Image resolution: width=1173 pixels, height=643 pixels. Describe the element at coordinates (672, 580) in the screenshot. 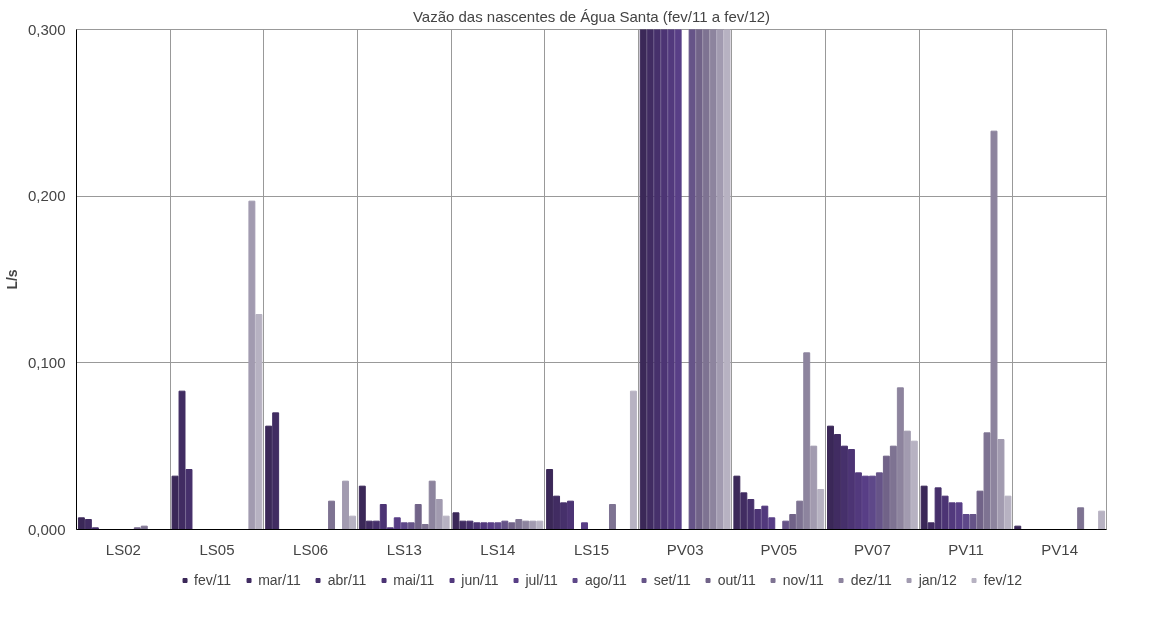

I see `legend-label: set/11` at that location.